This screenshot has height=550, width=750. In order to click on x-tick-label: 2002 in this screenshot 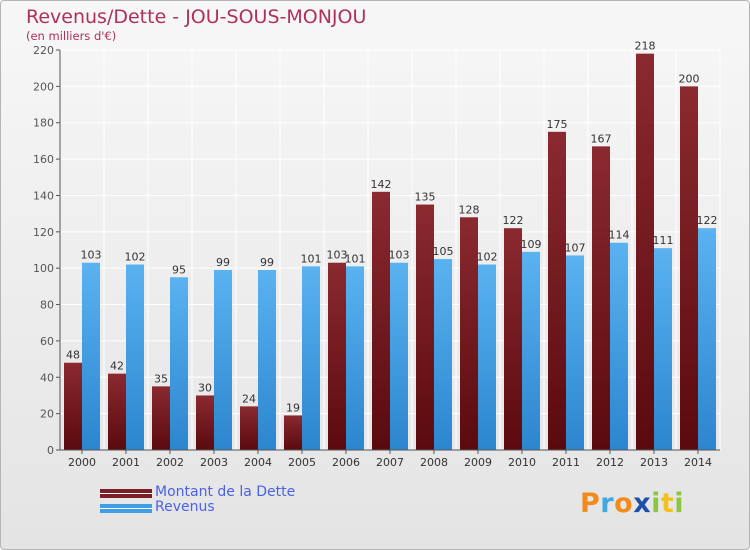, I will do `click(170, 462)`.